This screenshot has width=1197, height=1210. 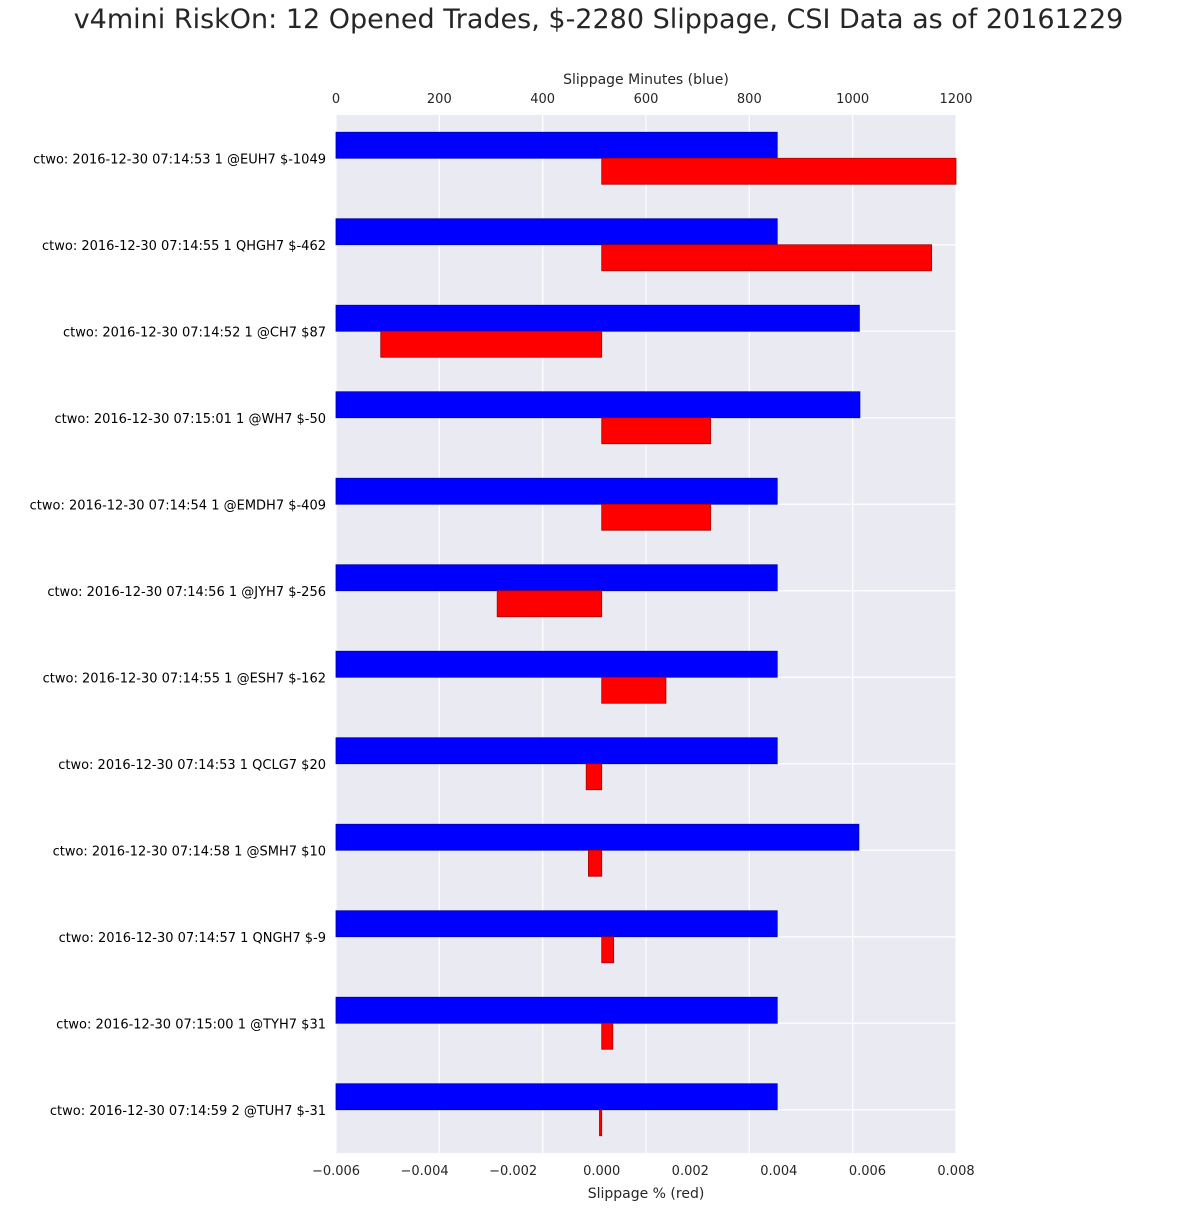 What do you see at coordinates (955, 1171) in the screenshot?
I see `bottom-tick-label: 0.008` at bounding box center [955, 1171].